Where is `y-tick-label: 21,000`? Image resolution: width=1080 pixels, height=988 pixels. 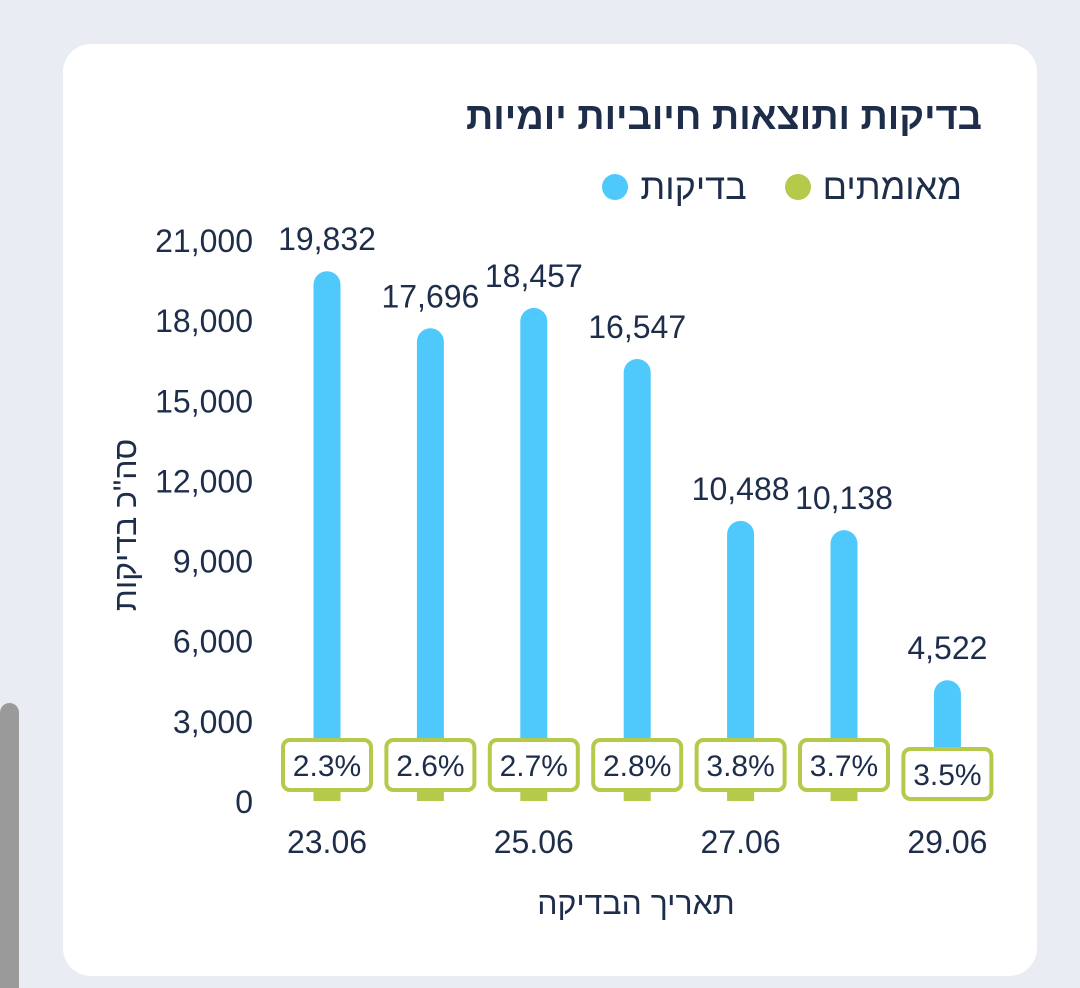 y-tick-label: 21,000 is located at coordinates (204, 241).